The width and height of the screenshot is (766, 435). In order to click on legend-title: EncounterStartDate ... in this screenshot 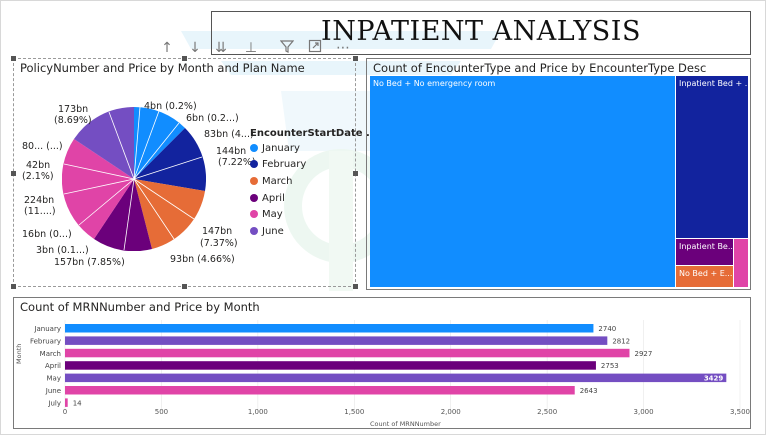, I will do `click(314, 133)`.